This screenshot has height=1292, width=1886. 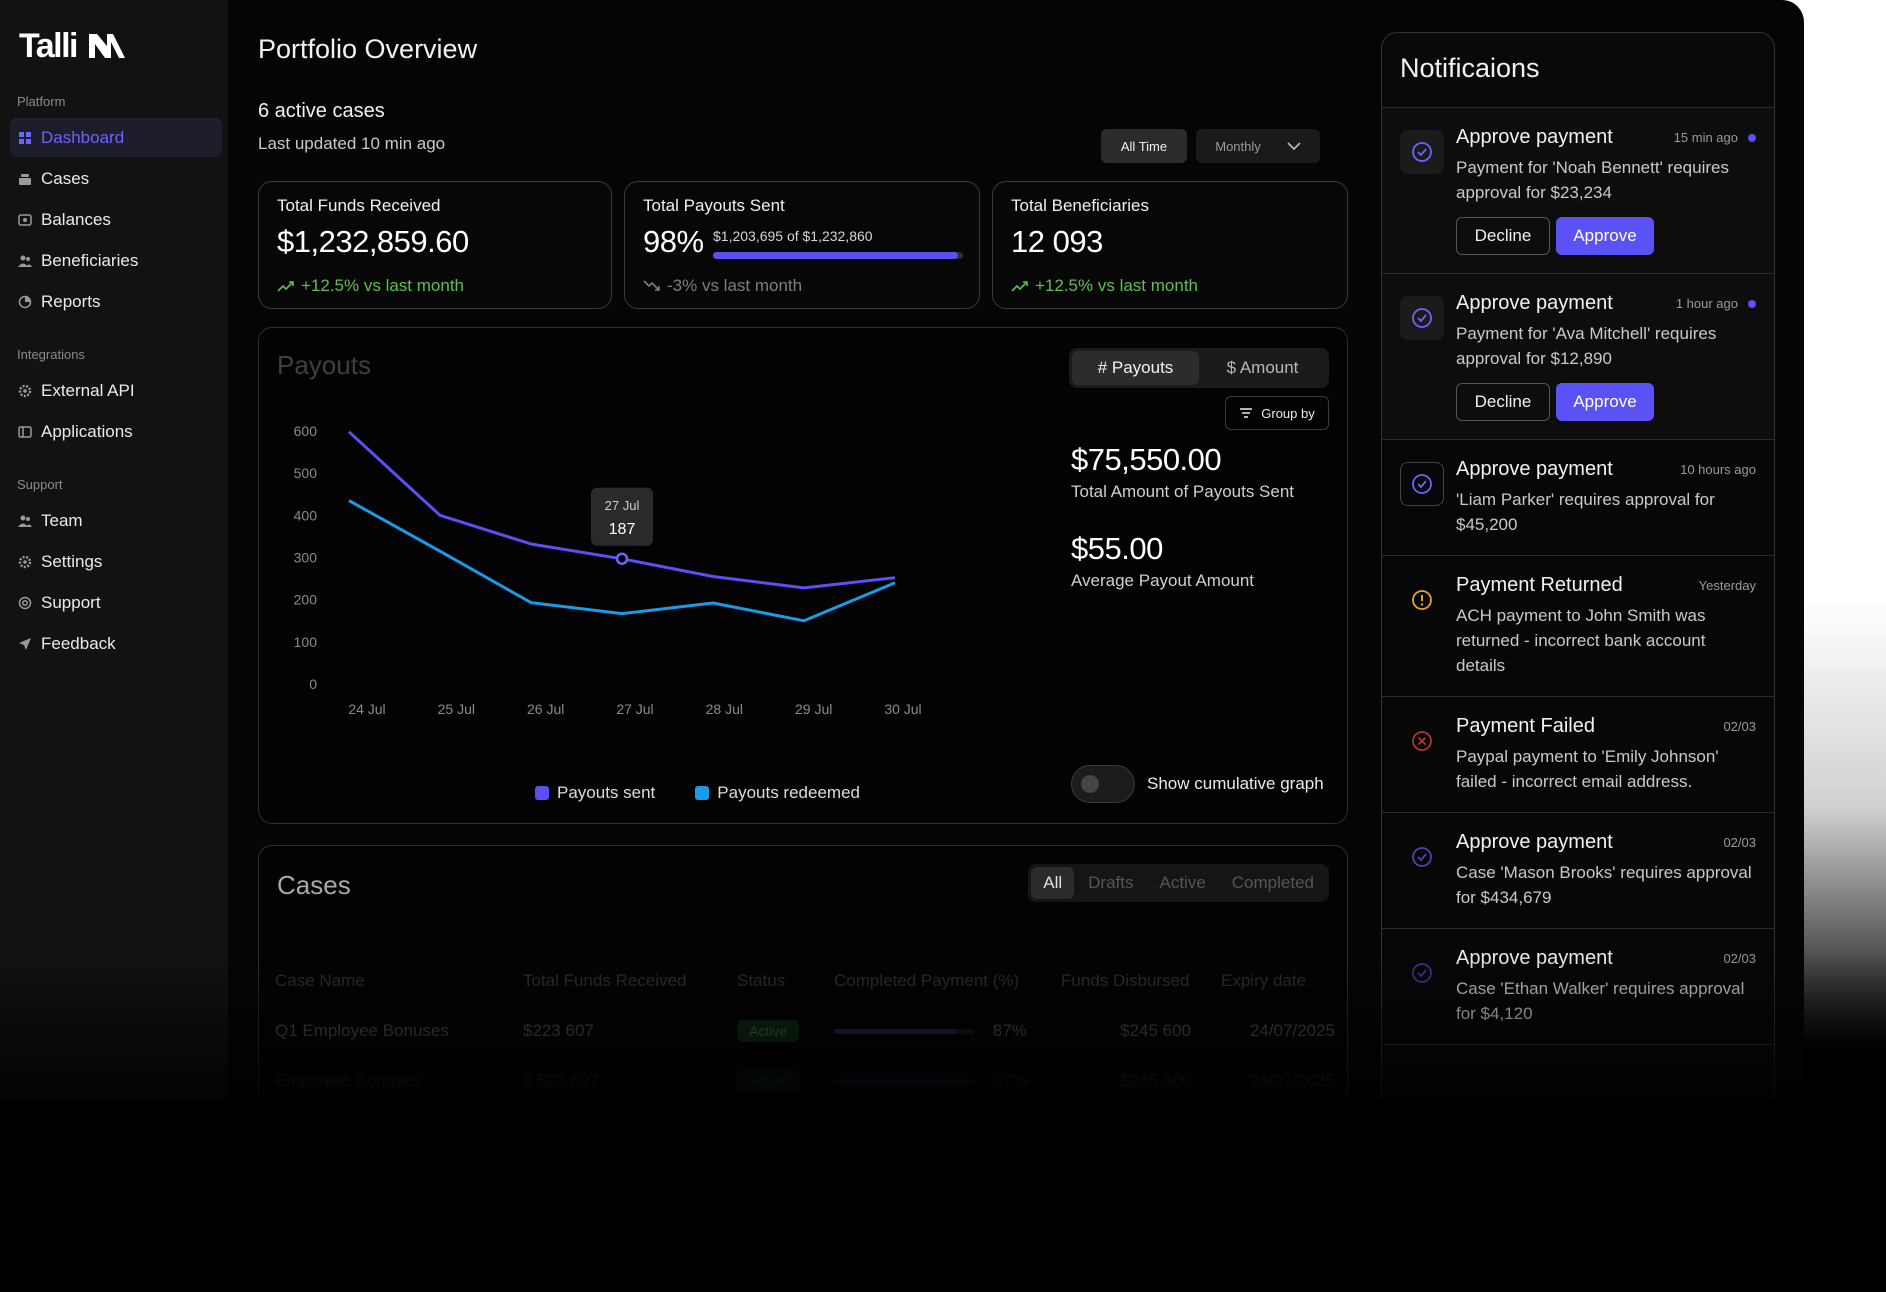 I want to click on sidebar-item-support: Support, so click(x=116, y=602).